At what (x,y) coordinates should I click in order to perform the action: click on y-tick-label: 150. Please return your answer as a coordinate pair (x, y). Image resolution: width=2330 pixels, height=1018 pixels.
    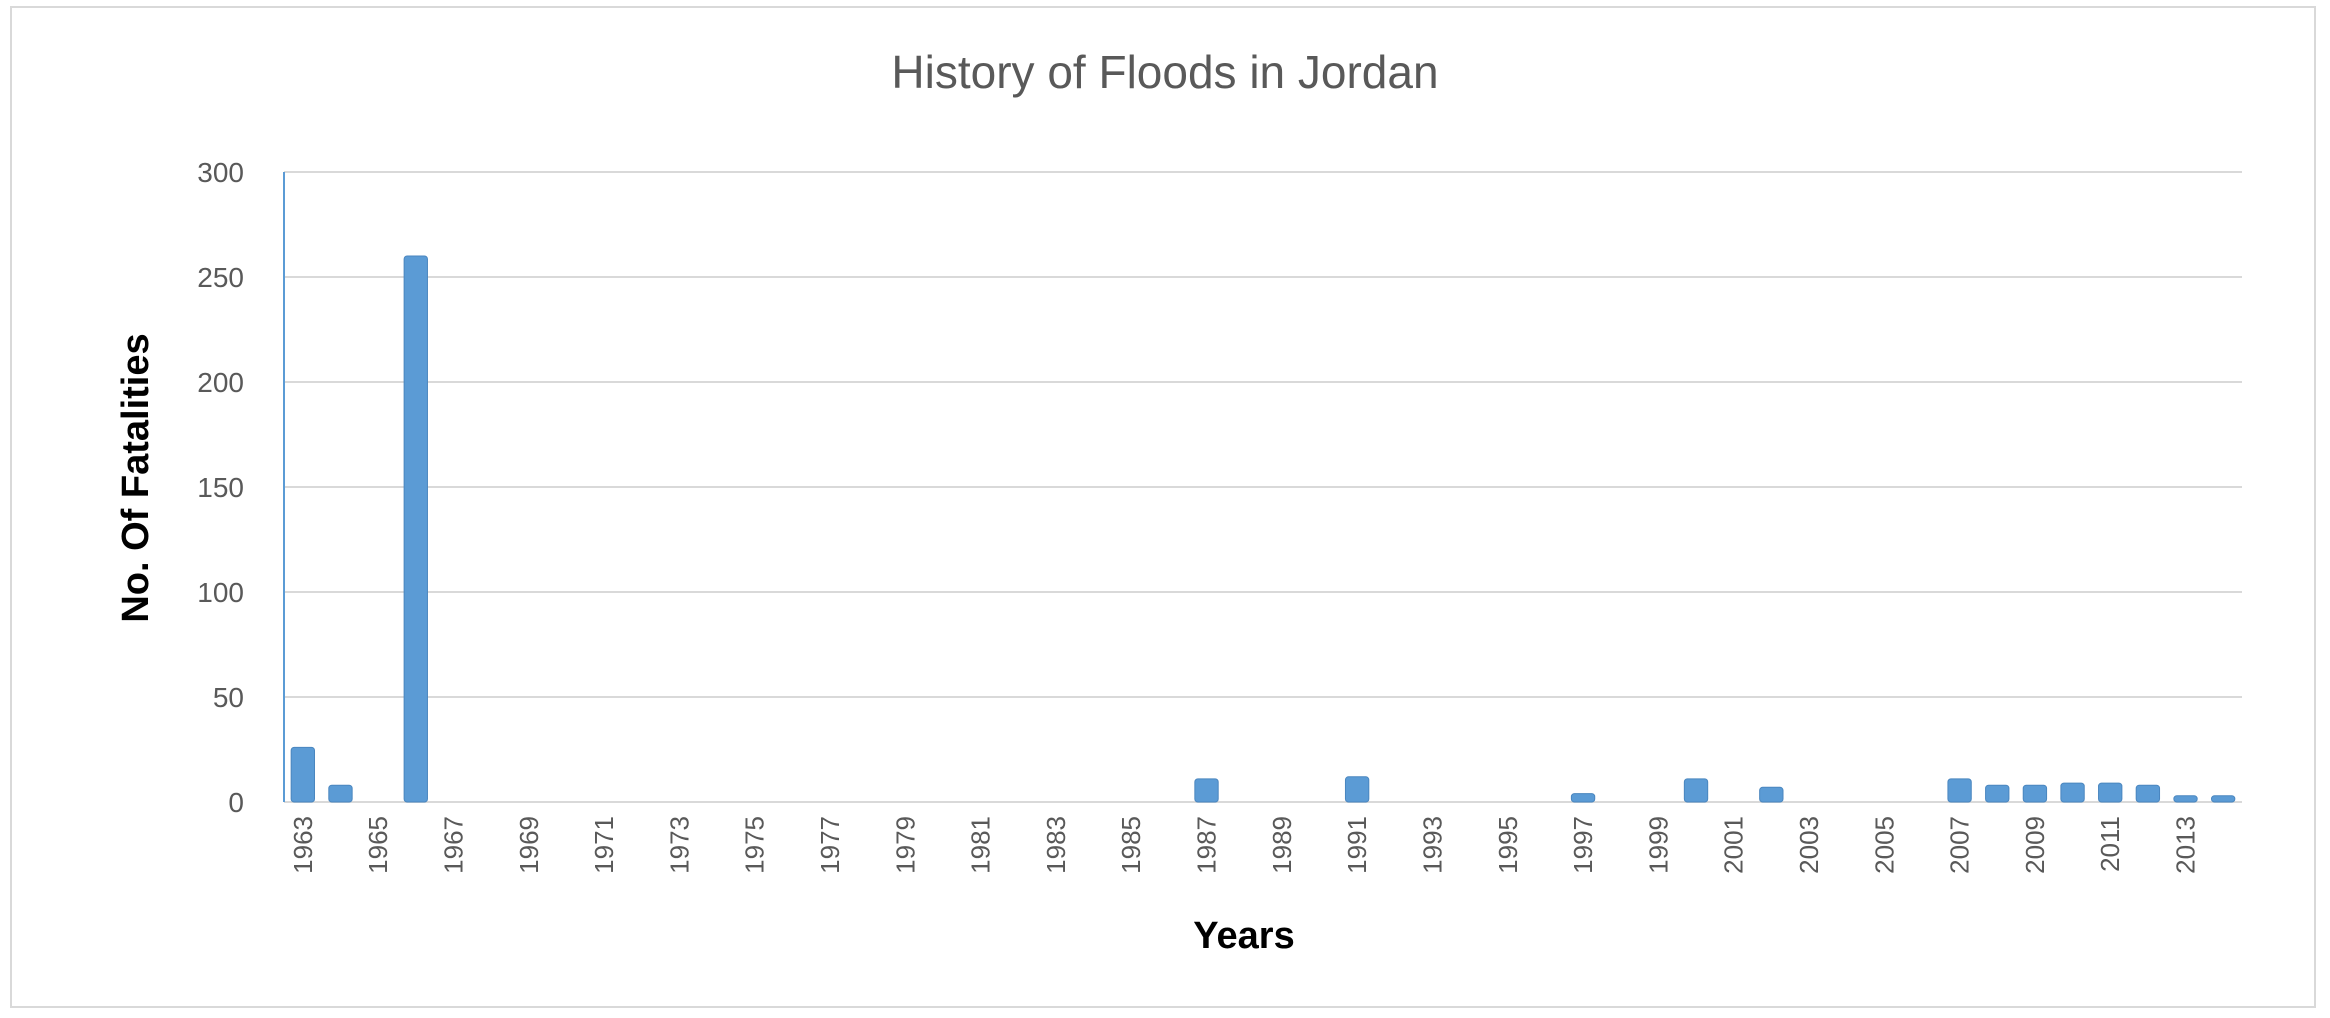
    Looking at the image, I should click on (220, 487).